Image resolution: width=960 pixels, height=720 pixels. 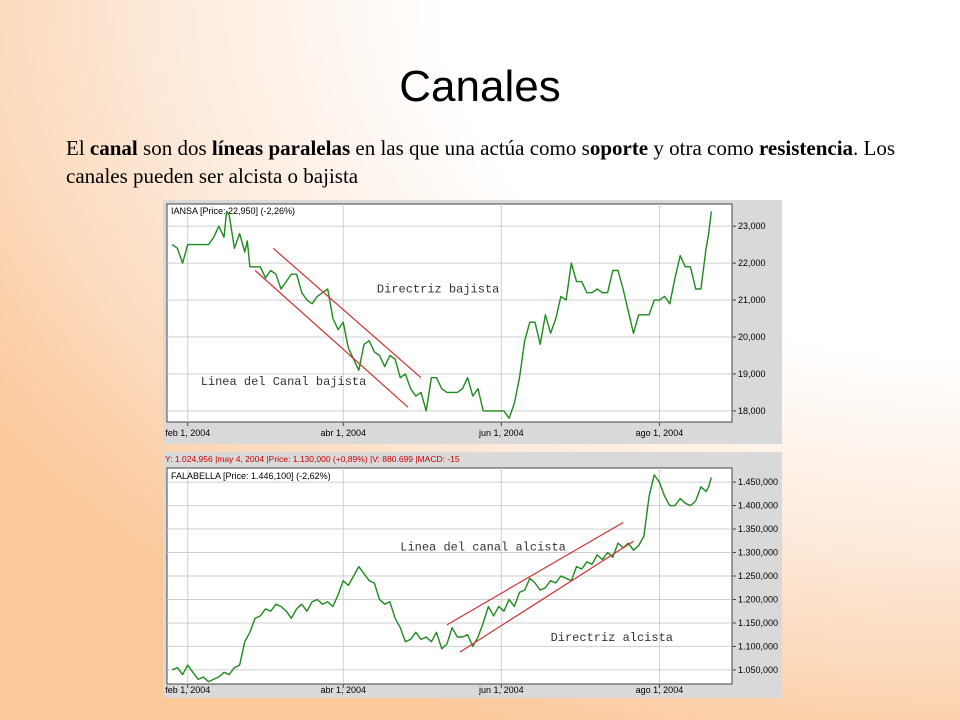 What do you see at coordinates (758, 670) in the screenshot?
I see `y-tick-label: 1.050,000` at bounding box center [758, 670].